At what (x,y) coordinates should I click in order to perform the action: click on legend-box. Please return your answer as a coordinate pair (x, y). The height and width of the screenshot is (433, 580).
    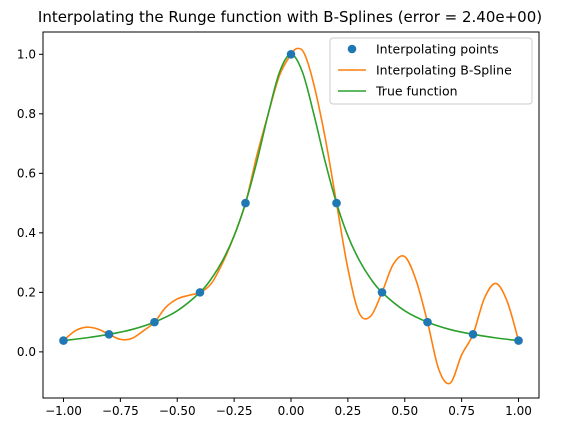
    Looking at the image, I should click on (431, 71).